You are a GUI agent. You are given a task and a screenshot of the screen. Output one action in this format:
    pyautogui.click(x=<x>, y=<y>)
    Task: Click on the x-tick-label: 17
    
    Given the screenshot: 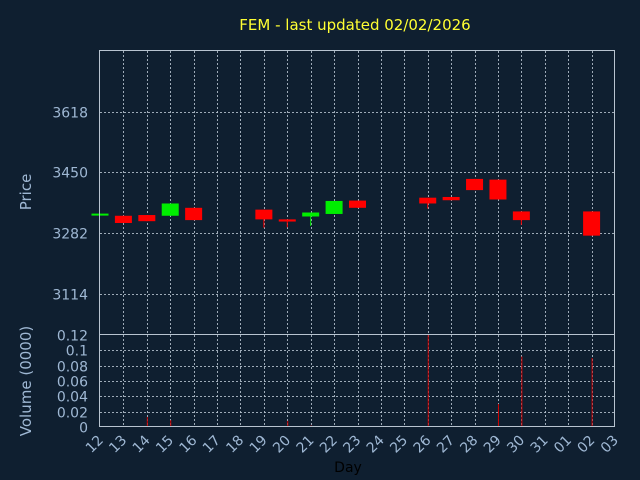 What is the action you would take?
    pyautogui.click(x=212, y=445)
    